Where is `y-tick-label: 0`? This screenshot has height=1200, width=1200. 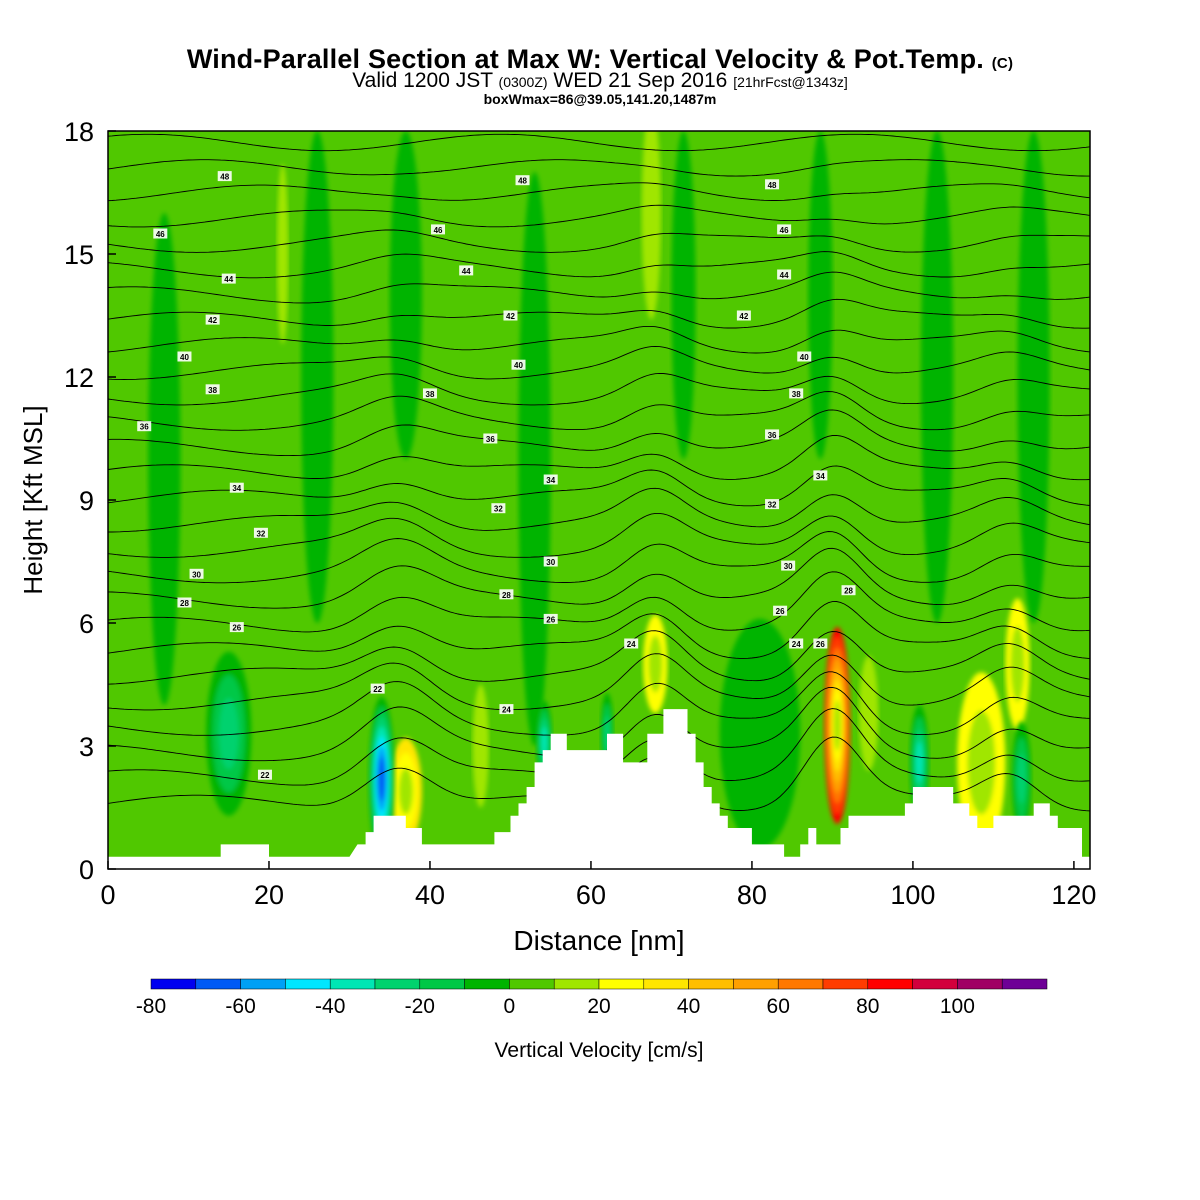
y-tick-label: 0 is located at coordinates (86, 870).